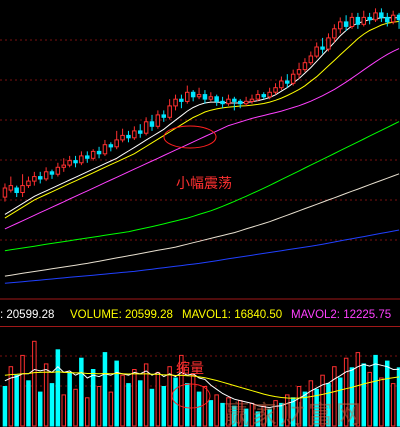 Image resolution: width=400 pixels, height=427 pixels. I want to click on consolidation-highlight-ellipse, so click(190, 137).